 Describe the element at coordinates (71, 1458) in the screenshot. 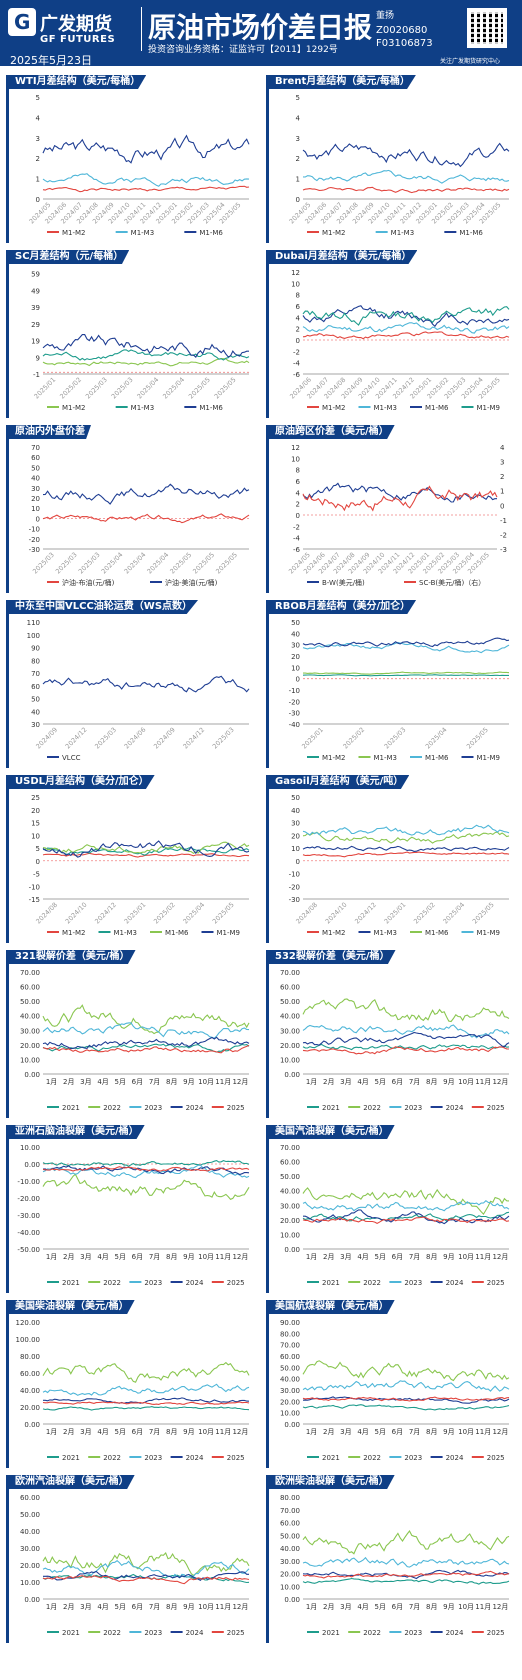

I see `legend-label: 2021` at that location.